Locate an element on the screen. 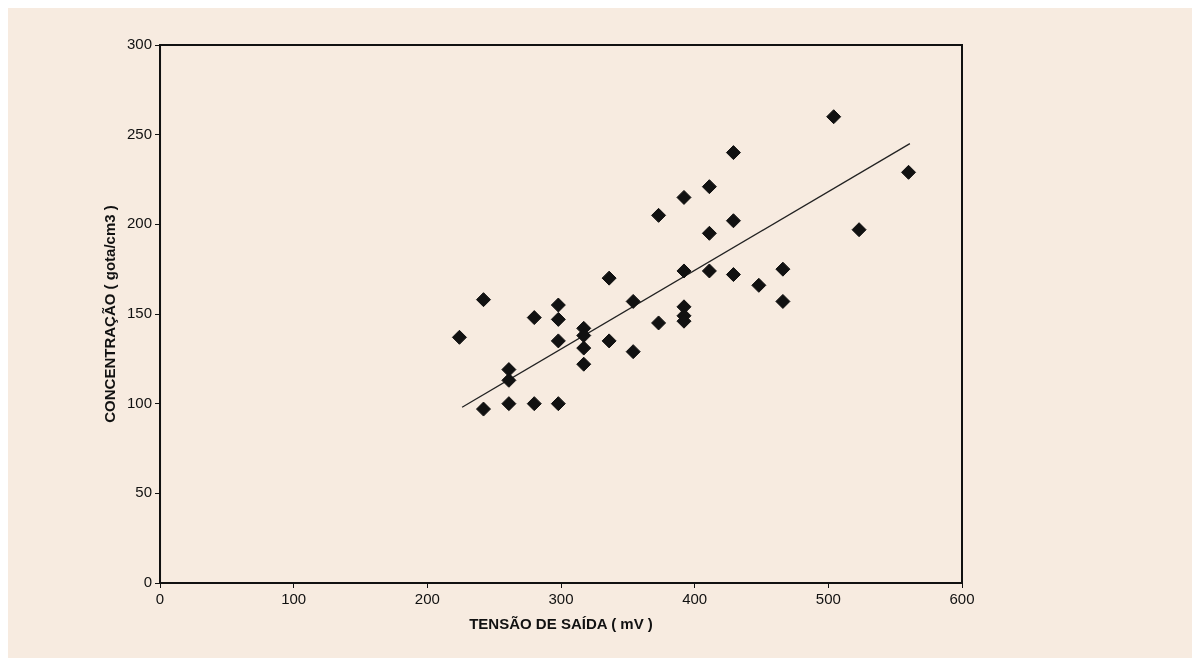 The width and height of the screenshot is (1200, 672). y-tick-label: 100 is located at coordinates (140, 402).